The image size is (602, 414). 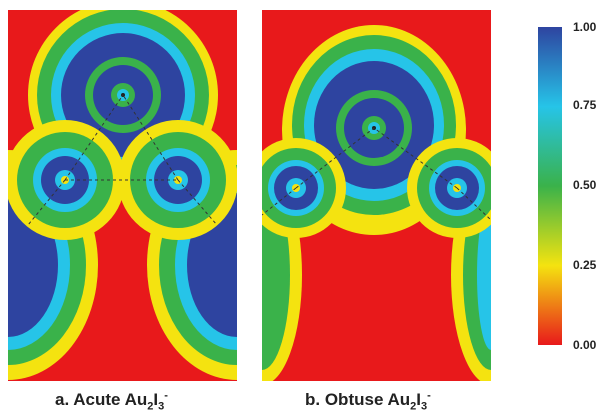 I want to click on colorbar-tick-label: 0.75, so click(x=585, y=105).